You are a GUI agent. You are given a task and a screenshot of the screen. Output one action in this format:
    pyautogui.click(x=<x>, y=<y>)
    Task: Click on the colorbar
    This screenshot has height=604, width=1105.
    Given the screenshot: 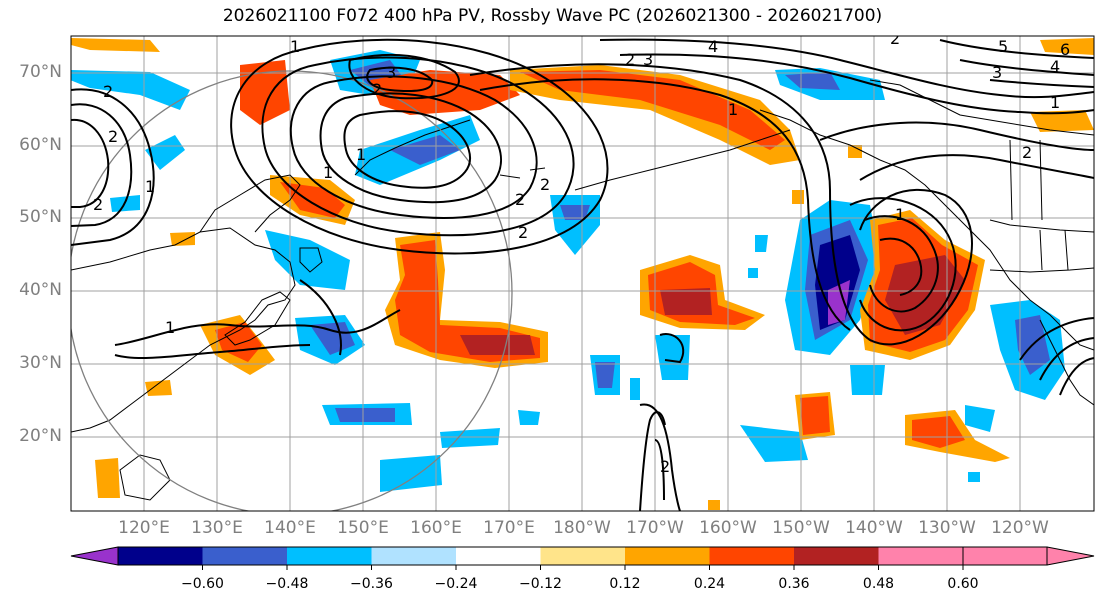 What is the action you would take?
    pyautogui.click(x=582, y=558)
    